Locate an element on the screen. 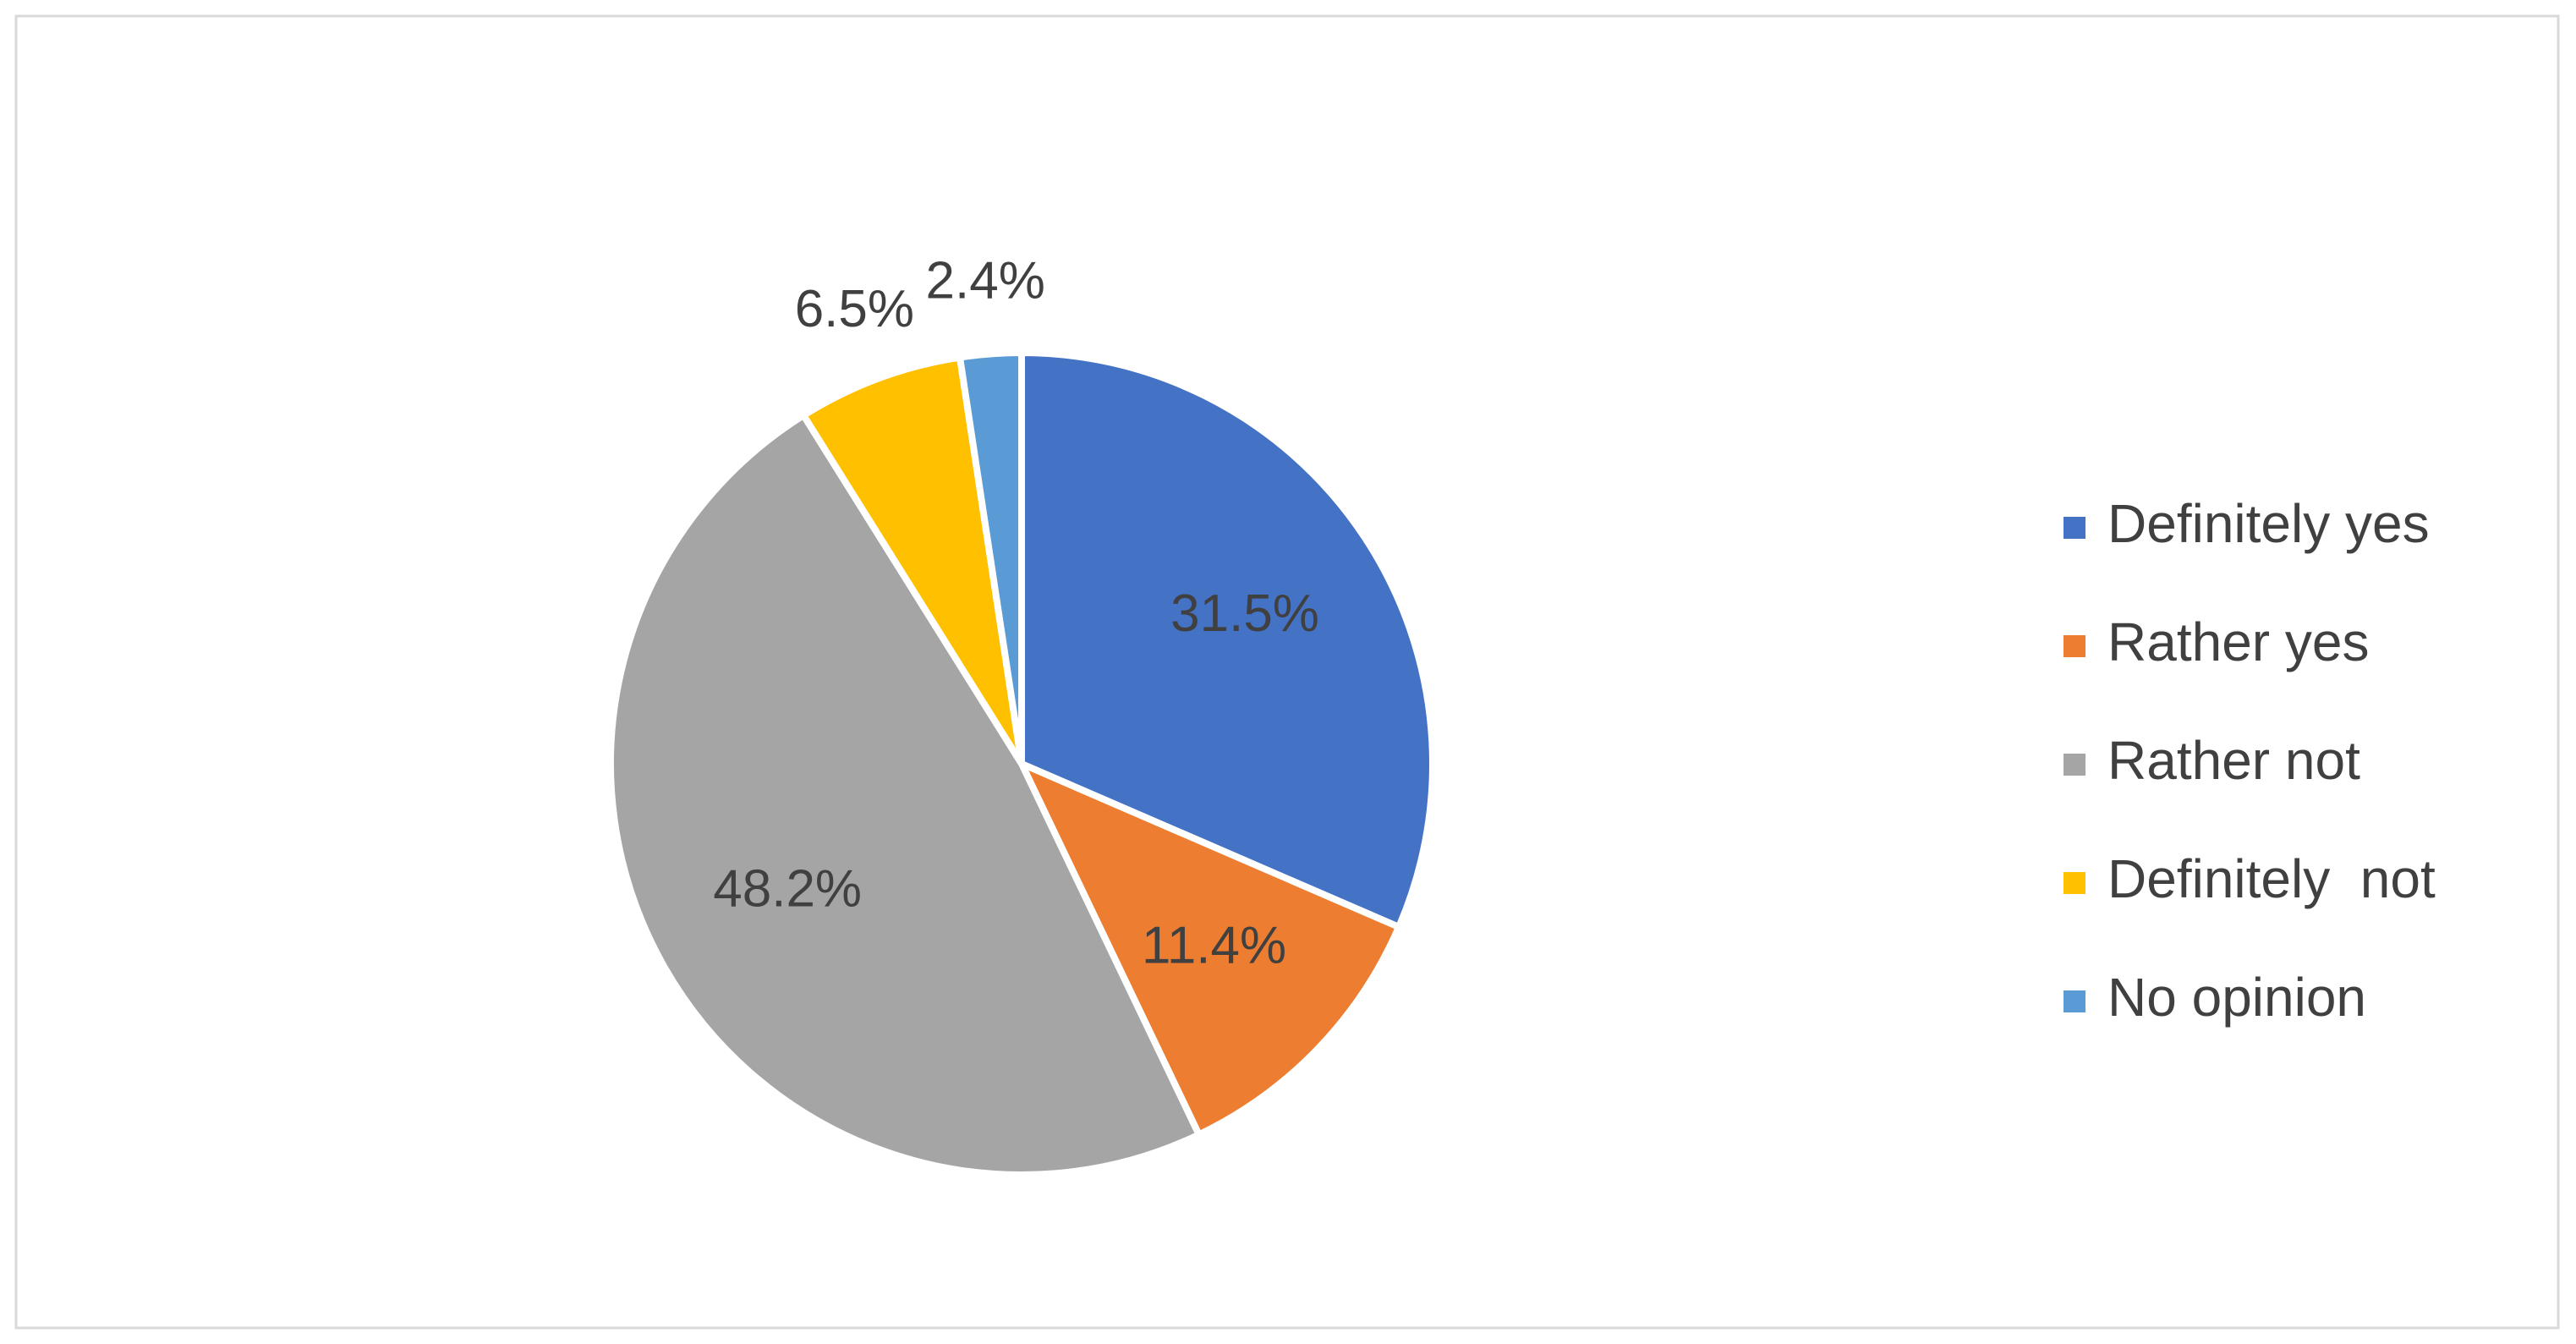 The image size is (2576, 1344). legend-label: No opinion is located at coordinates (2236, 997).